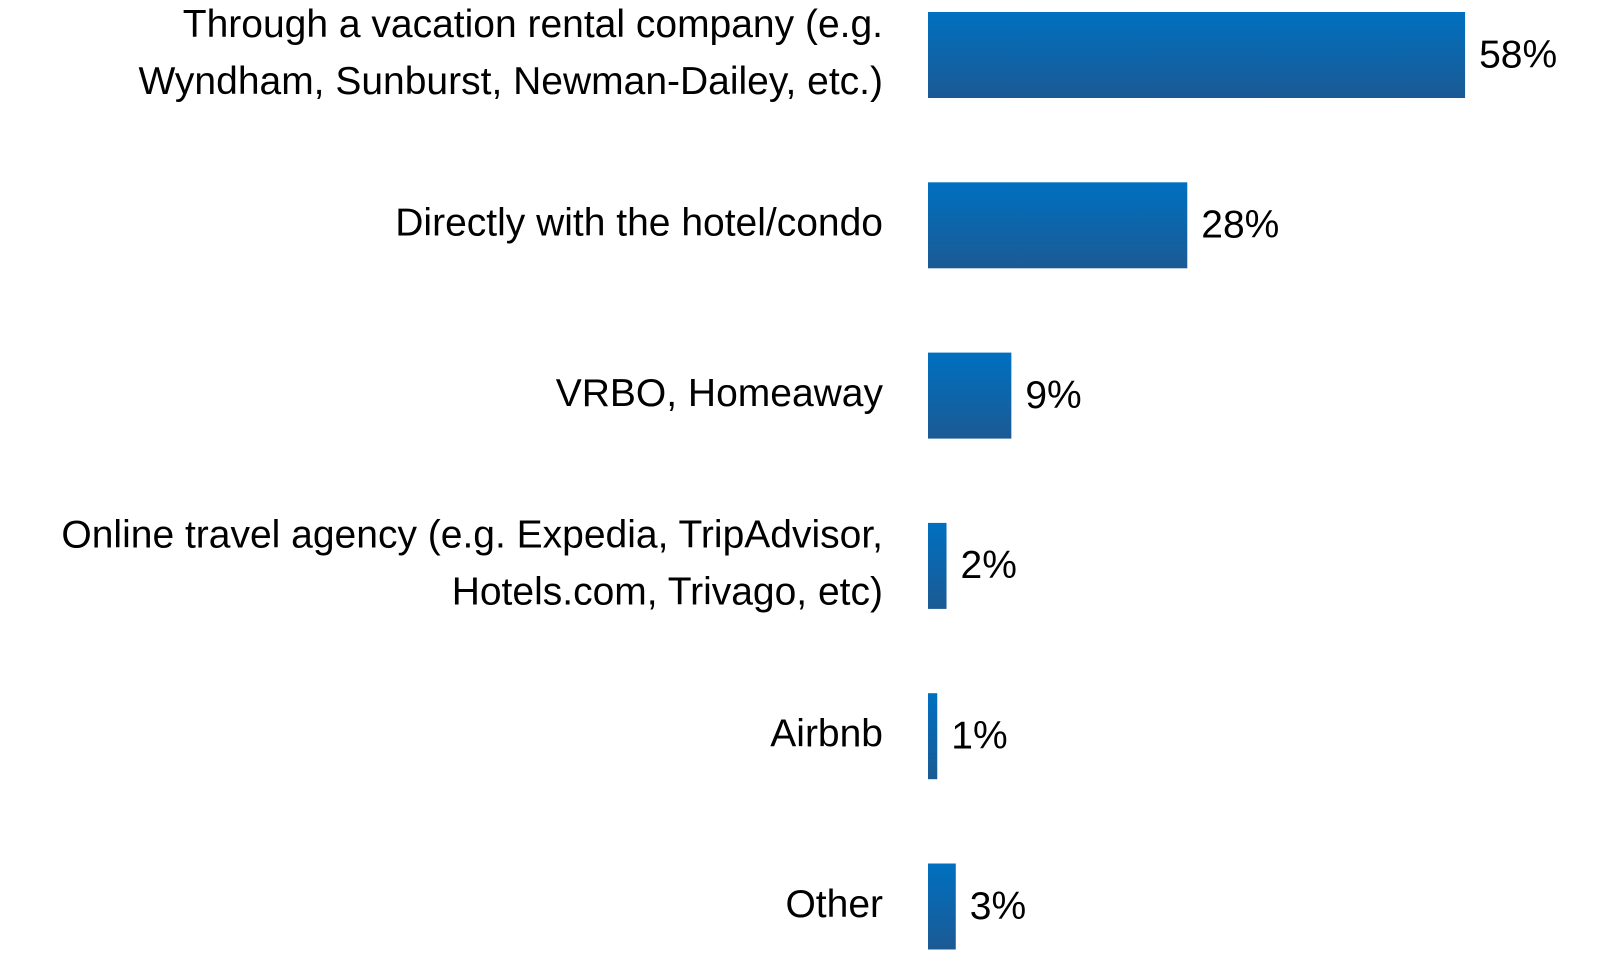 This screenshot has width=1600, height=974. I want to click on value-label: 58%, so click(1518, 54).